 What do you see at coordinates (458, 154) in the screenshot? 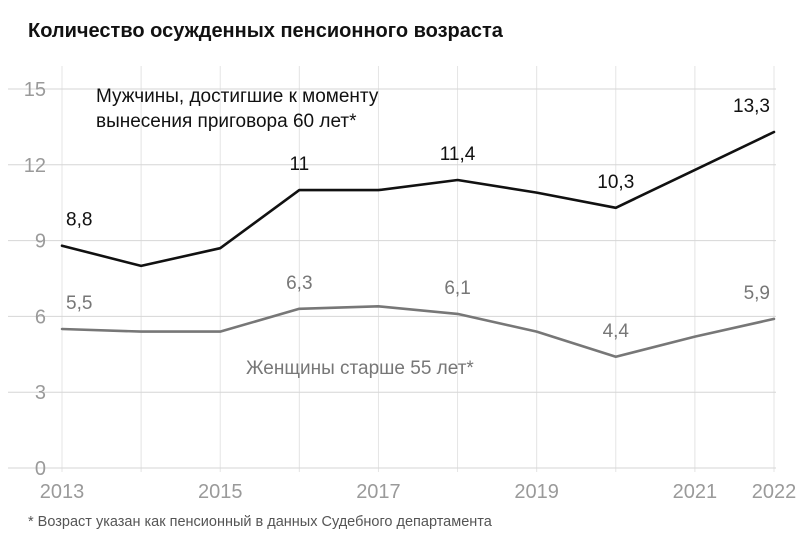
I see `data-label: 11,4` at bounding box center [458, 154].